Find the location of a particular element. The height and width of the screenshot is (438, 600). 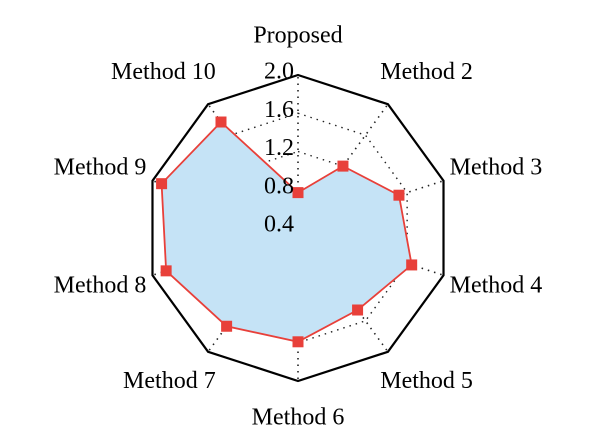

tick-label: 1.2 is located at coordinates (279, 148).